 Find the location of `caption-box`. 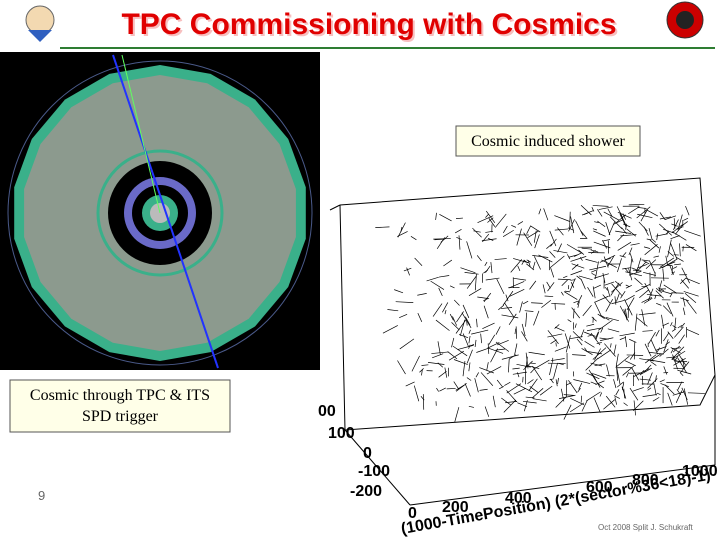

caption-box is located at coordinates (120, 406).